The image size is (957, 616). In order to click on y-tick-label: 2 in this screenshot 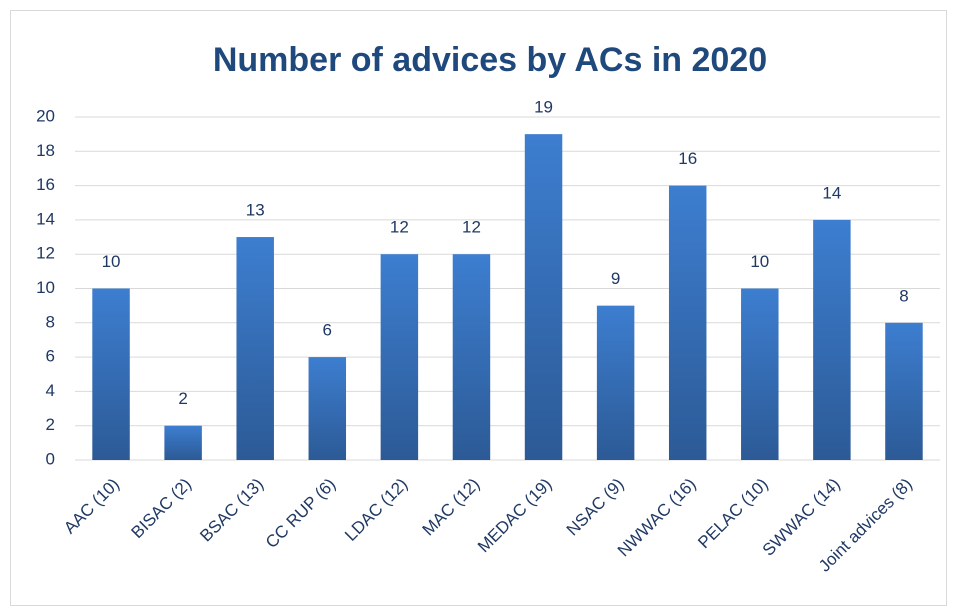, I will do `click(50, 424)`.